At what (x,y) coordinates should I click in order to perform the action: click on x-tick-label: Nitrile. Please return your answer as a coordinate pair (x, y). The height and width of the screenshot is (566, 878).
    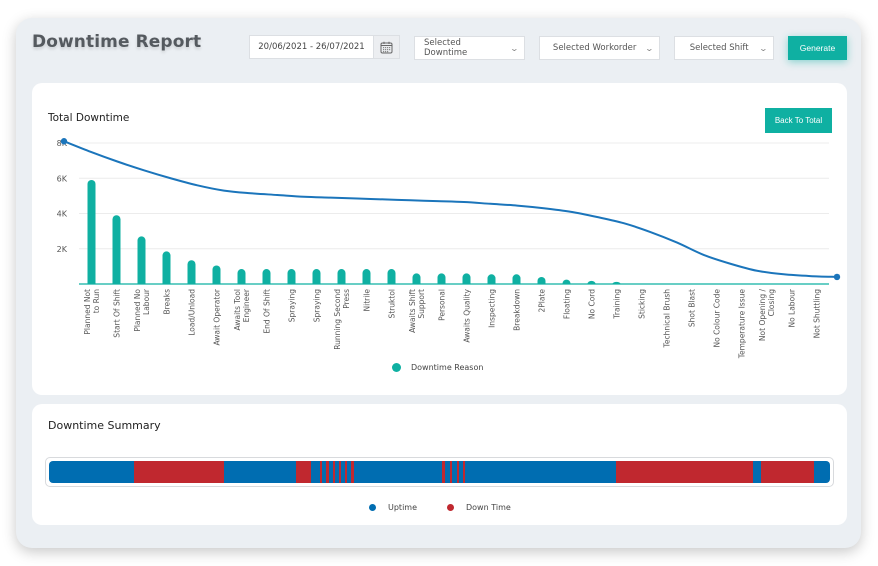
    Looking at the image, I should click on (367, 300).